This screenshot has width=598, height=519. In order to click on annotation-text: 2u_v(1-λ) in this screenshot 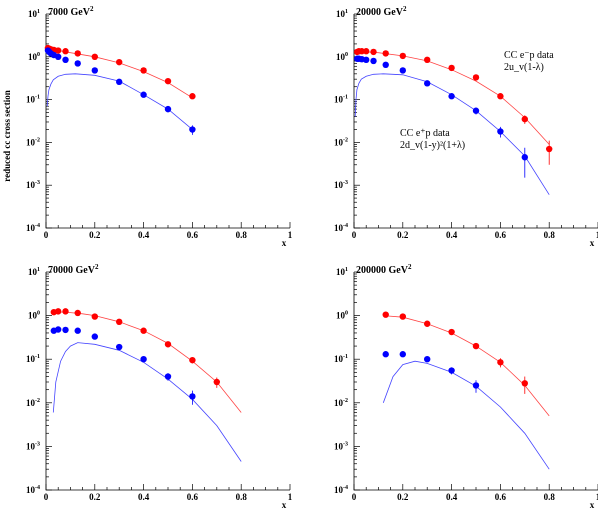, I will do `click(524, 67)`.